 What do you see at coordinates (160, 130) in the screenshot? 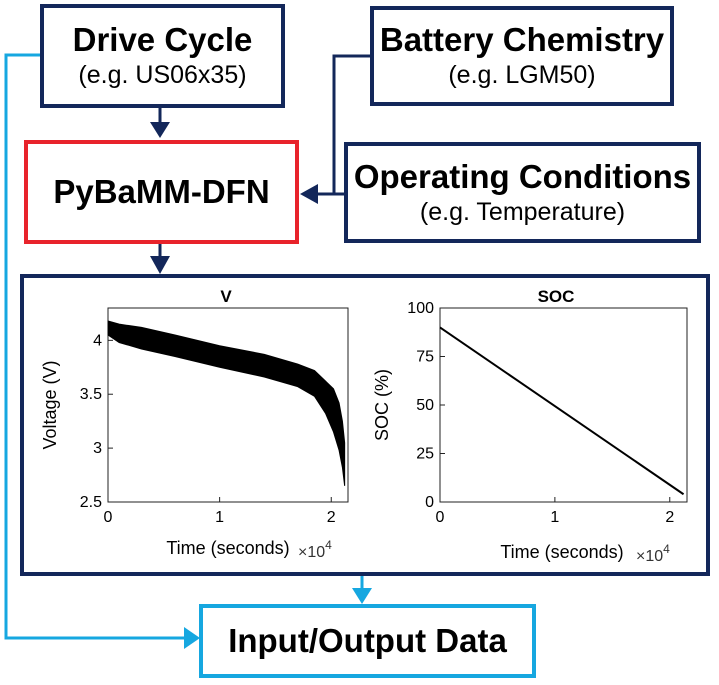
I see `arrowhead-drive-to-model` at bounding box center [160, 130].